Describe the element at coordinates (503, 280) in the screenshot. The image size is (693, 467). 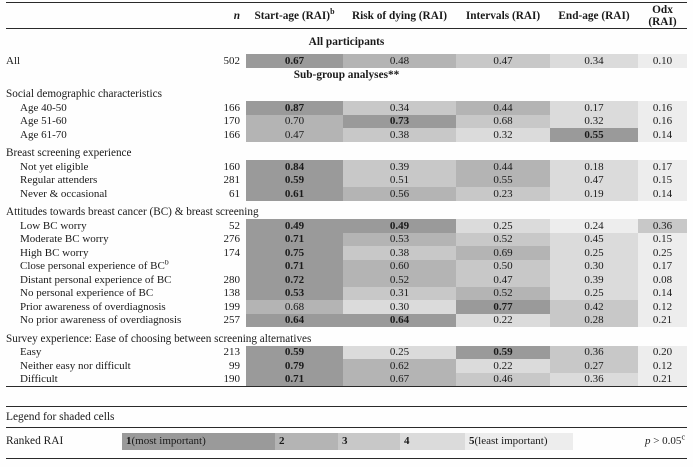
I see `rai-cell: 0.47` at that location.